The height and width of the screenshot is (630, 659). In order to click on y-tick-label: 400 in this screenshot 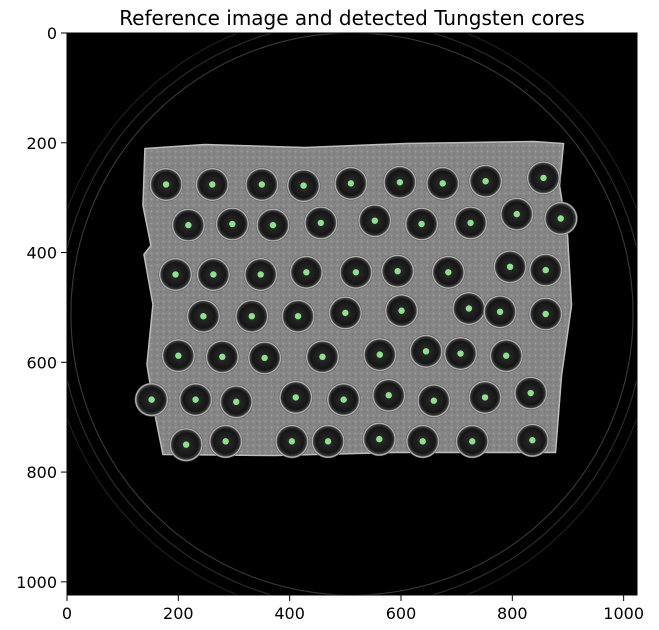, I will do `click(41, 253)`.